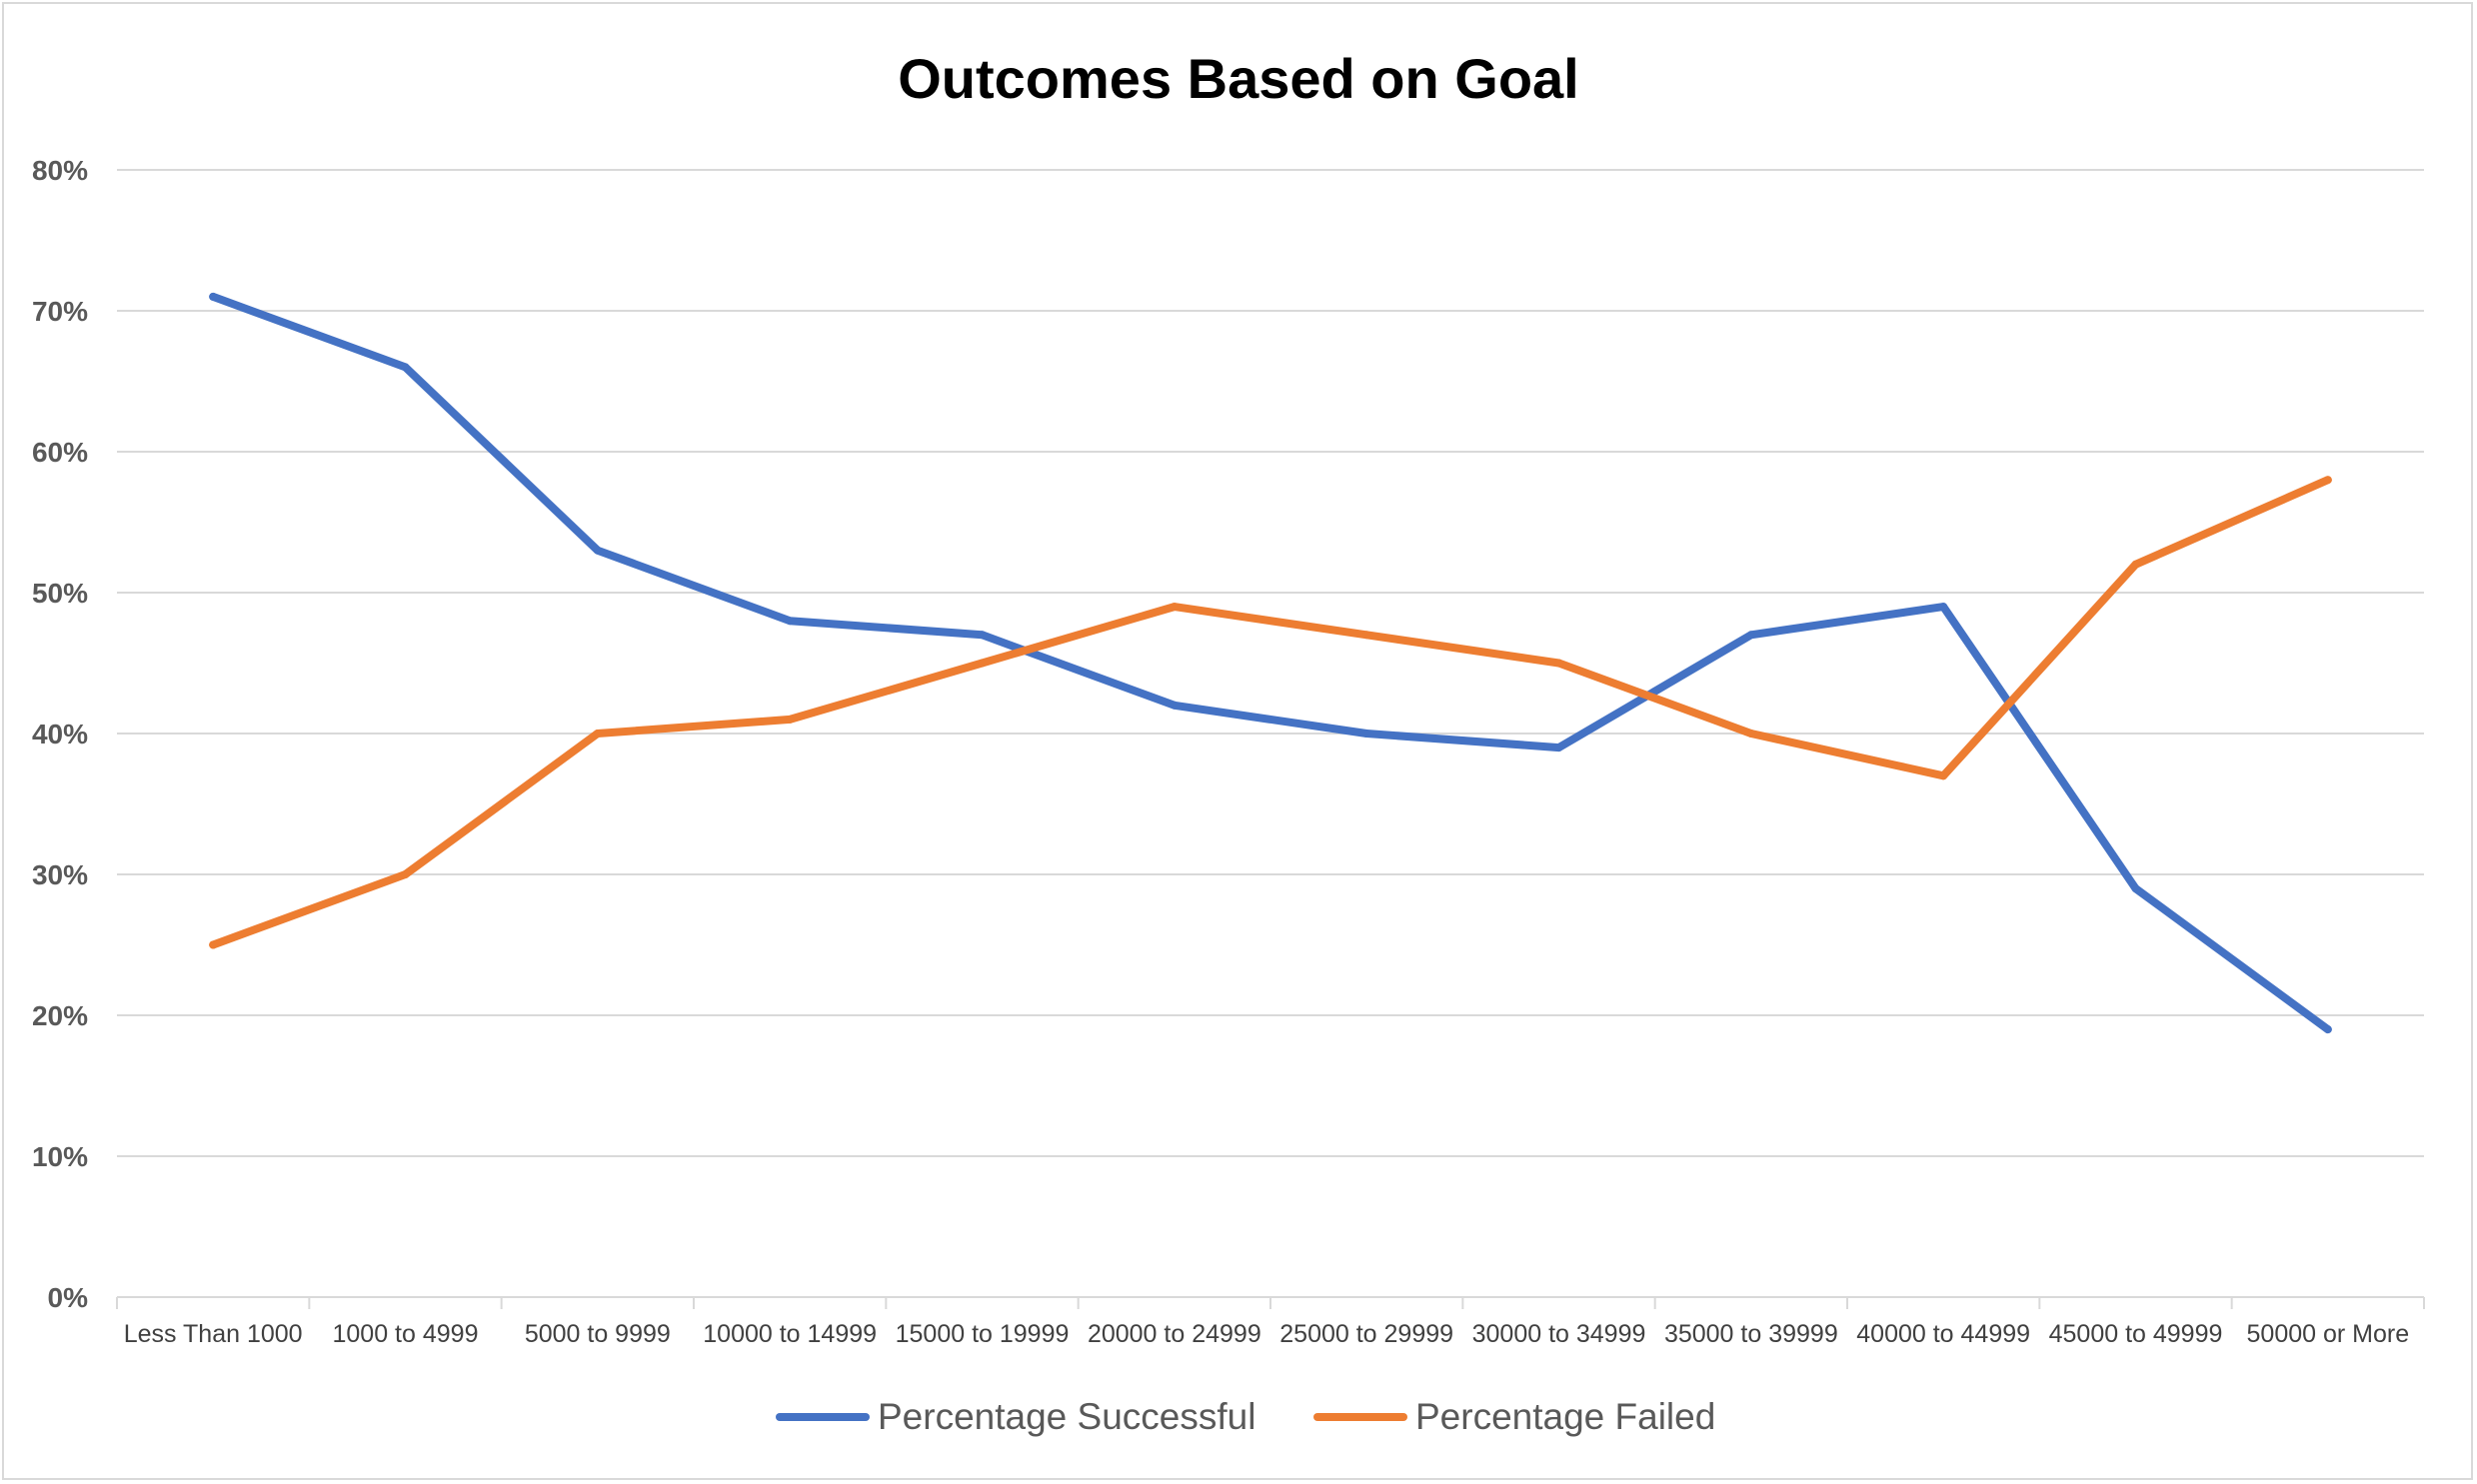  Describe the element at coordinates (1238, 78) in the screenshot. I see `chart-title: Outcomes Based on Goal` at that location.